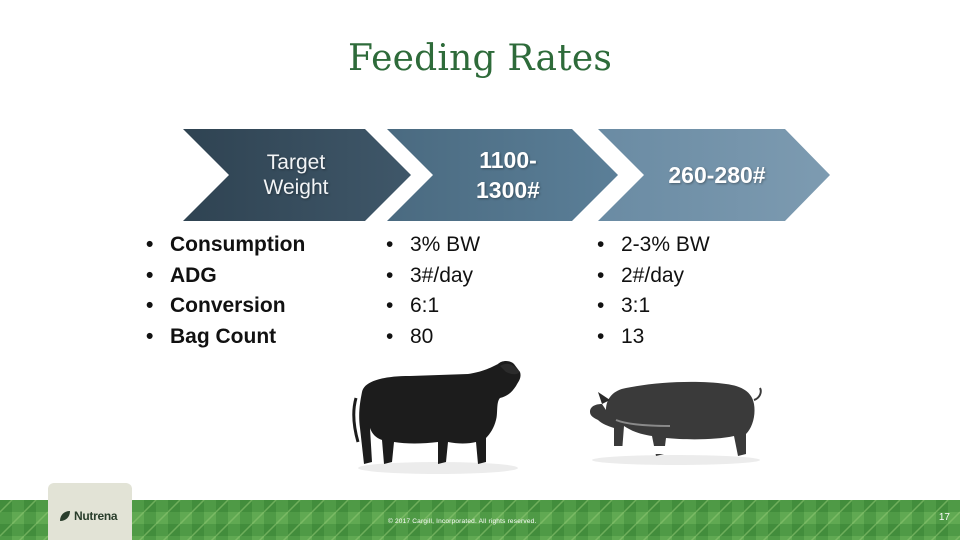  Describe the element at coordinates (717, 174) in the screenshot. I see `column-header-swine-weight: 260-280#` at that location.